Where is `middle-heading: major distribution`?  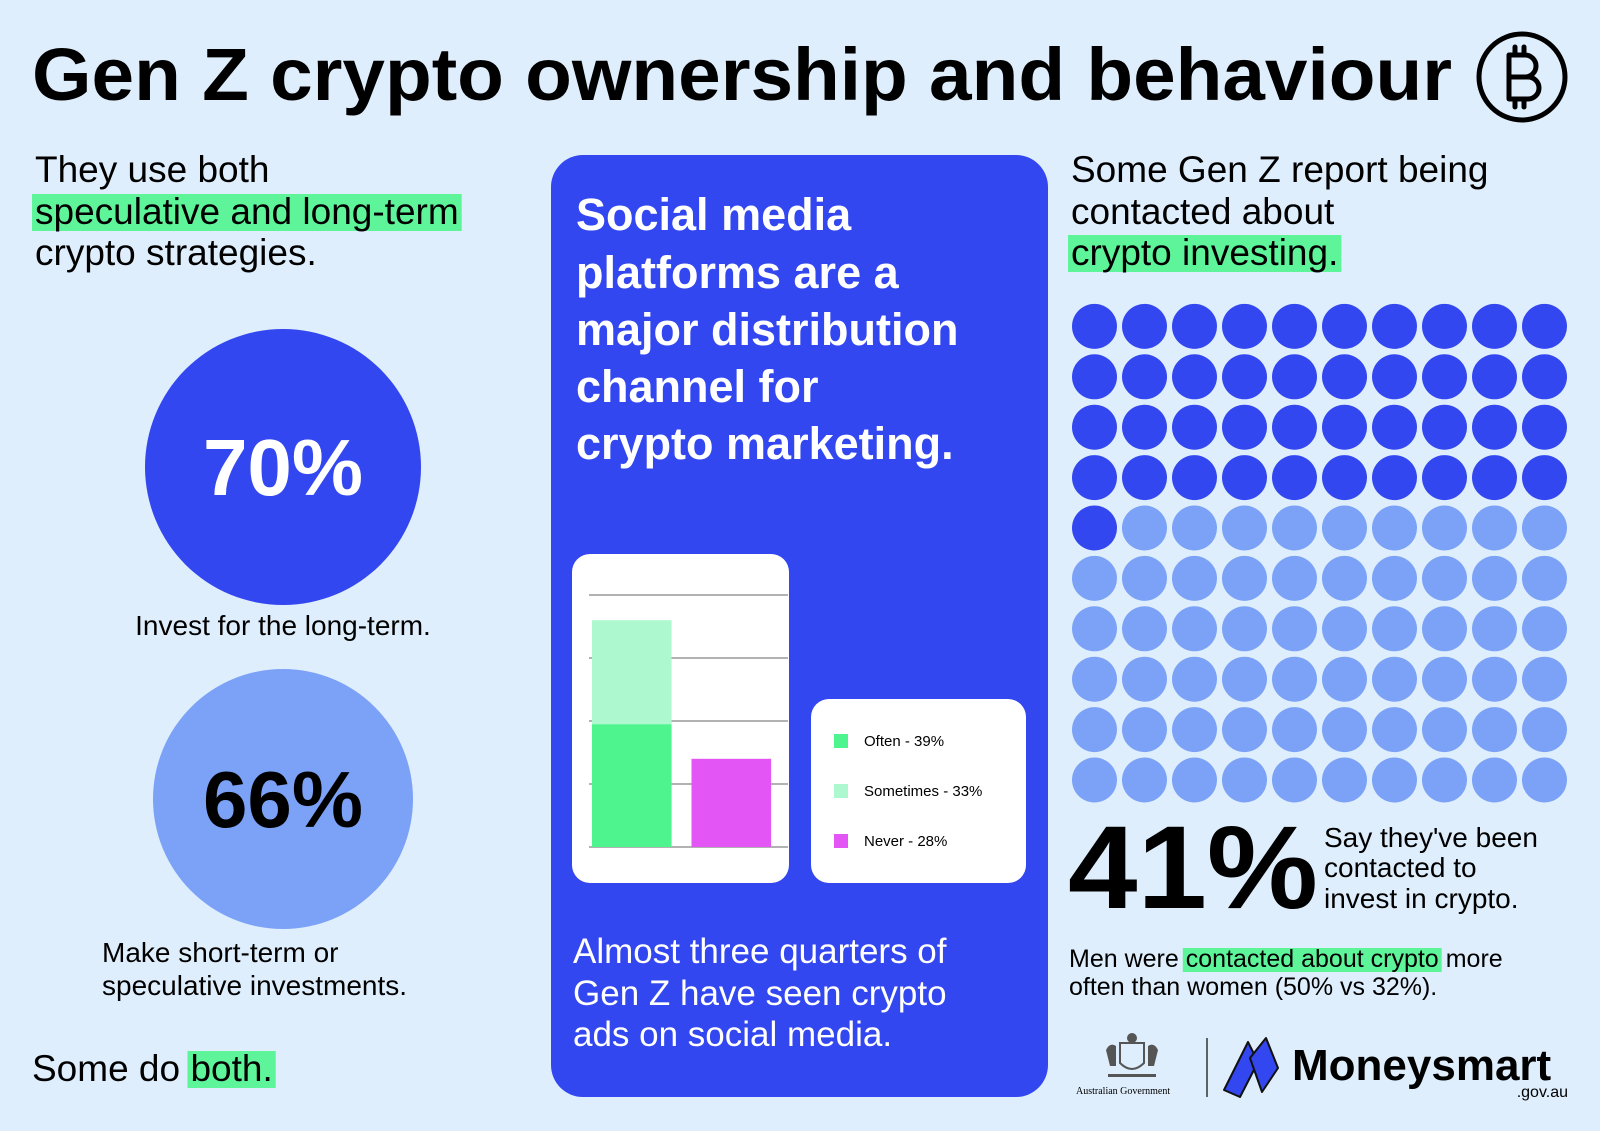 middle-heading: major distribution is located at coordinates (767, 329).